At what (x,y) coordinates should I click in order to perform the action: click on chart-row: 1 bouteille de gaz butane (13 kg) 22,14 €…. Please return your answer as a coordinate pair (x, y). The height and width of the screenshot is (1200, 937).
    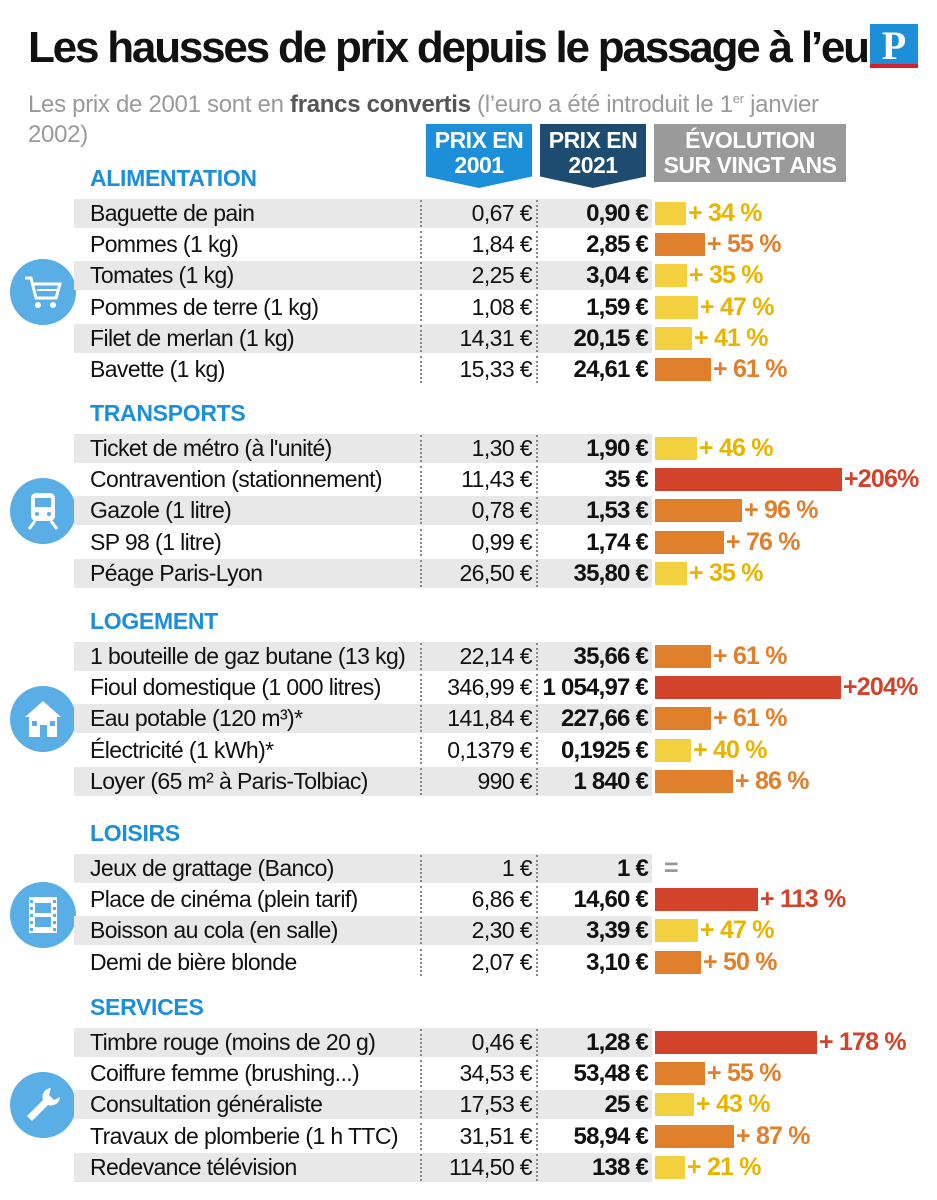
    Looking at the image, I should click on (504, 656).